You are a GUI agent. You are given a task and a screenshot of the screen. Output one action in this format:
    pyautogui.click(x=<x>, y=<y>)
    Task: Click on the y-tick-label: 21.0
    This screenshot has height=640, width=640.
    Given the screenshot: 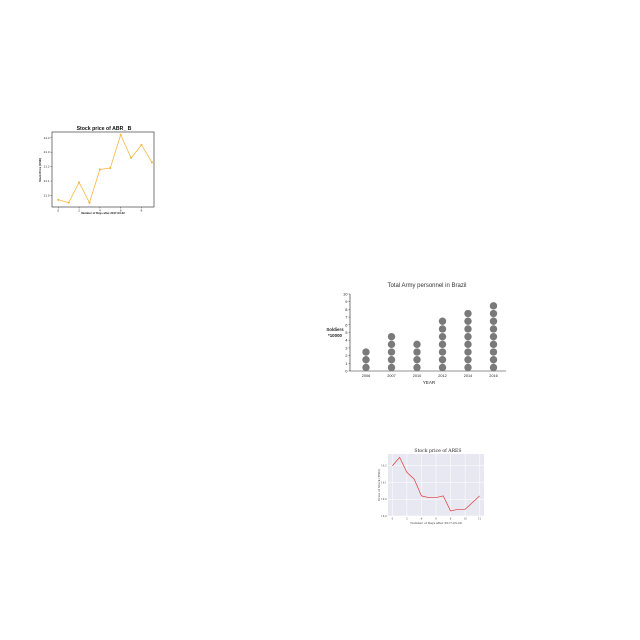 What is the action you would take?
    pyautogui.click(x=47, y=195)
    